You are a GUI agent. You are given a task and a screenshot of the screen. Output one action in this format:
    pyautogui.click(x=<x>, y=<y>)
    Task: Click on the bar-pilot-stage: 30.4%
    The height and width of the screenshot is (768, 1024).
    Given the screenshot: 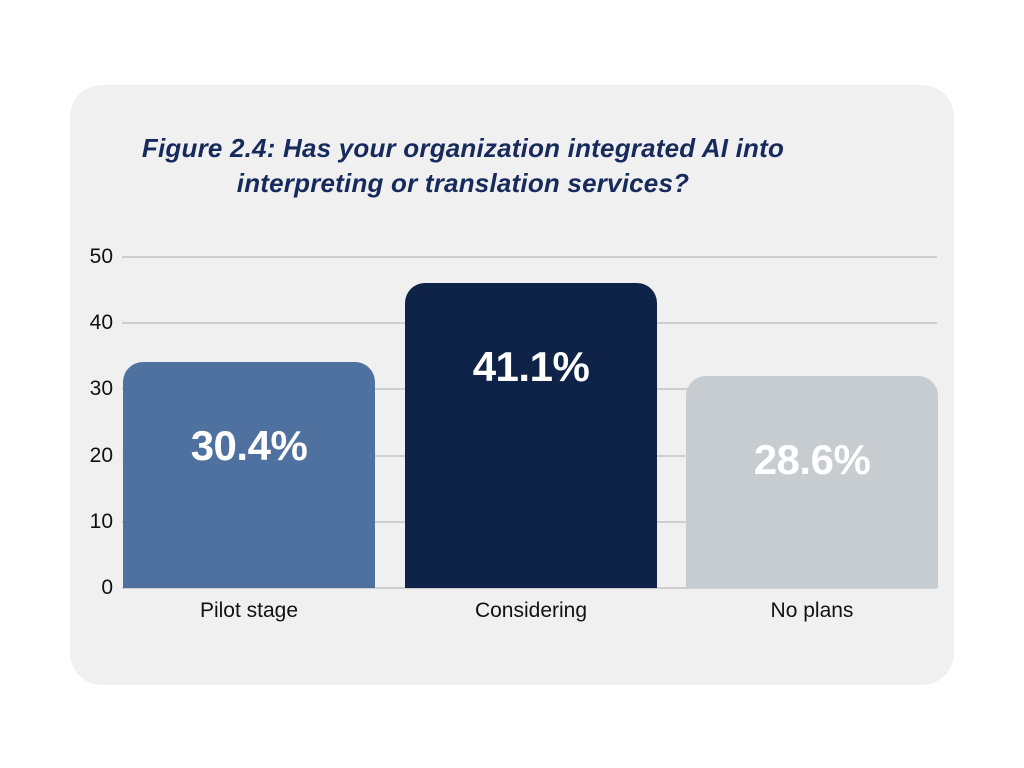 What is the action you would take?
    pyautogui.click(x=249, y=475)
    